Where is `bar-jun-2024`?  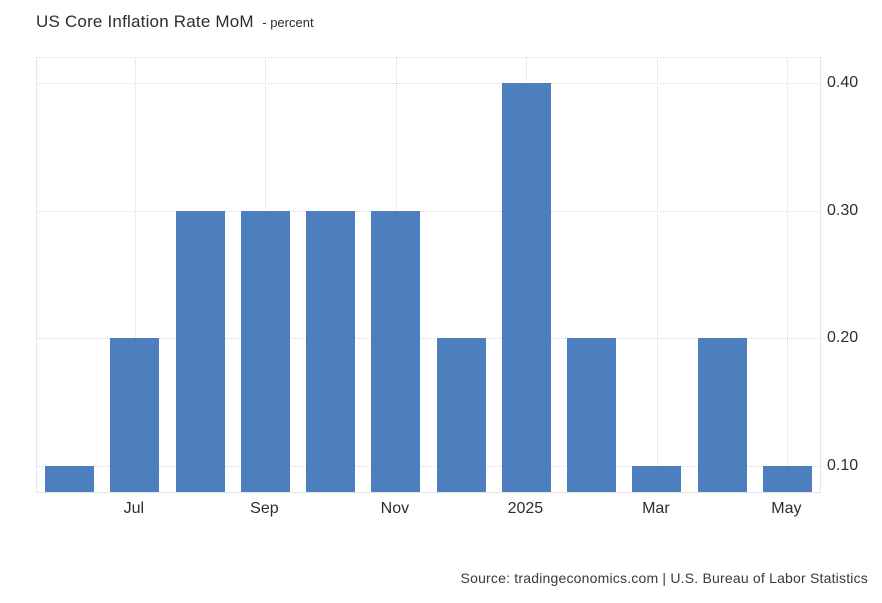 bar-jun-2024 is located at coordinates (70, 479).